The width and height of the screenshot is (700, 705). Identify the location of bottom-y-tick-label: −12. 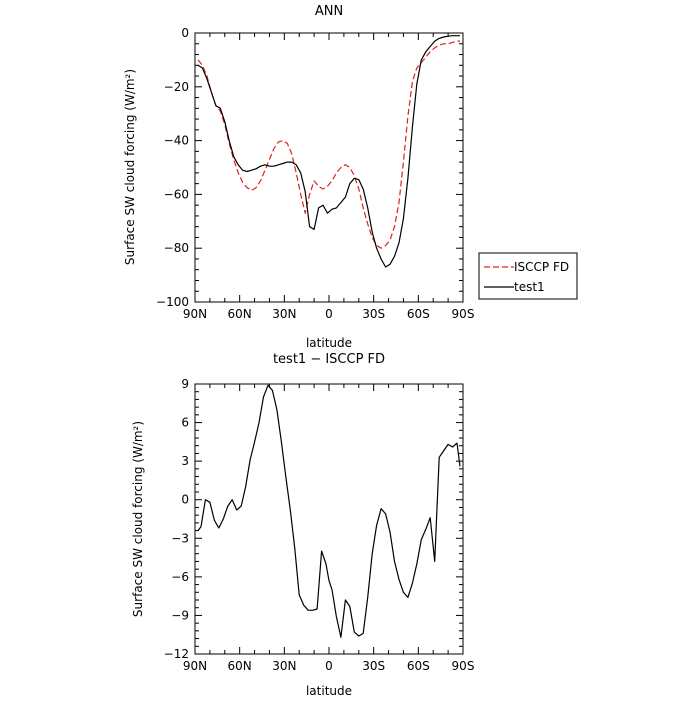
(176, 654).